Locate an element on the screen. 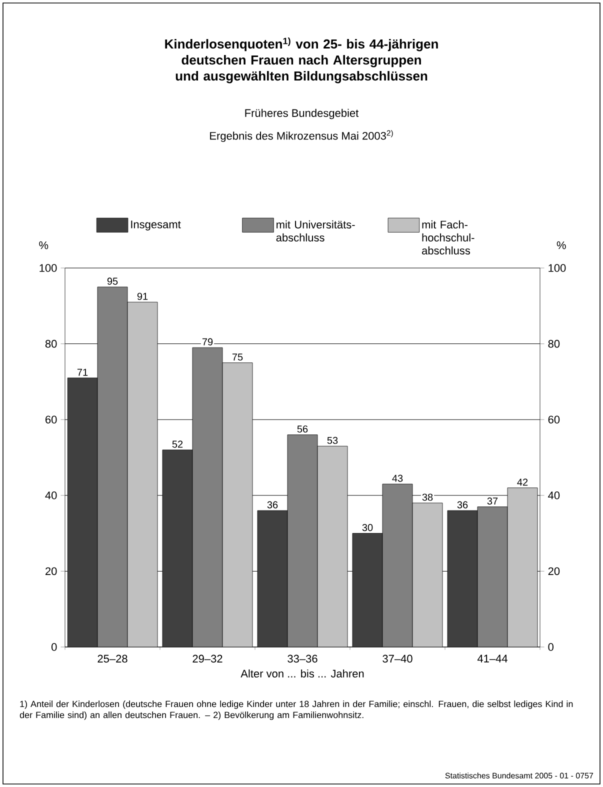 The width and height of the screenshot is (603, 787). data-label: 43 is located at coordinates (397, 478).